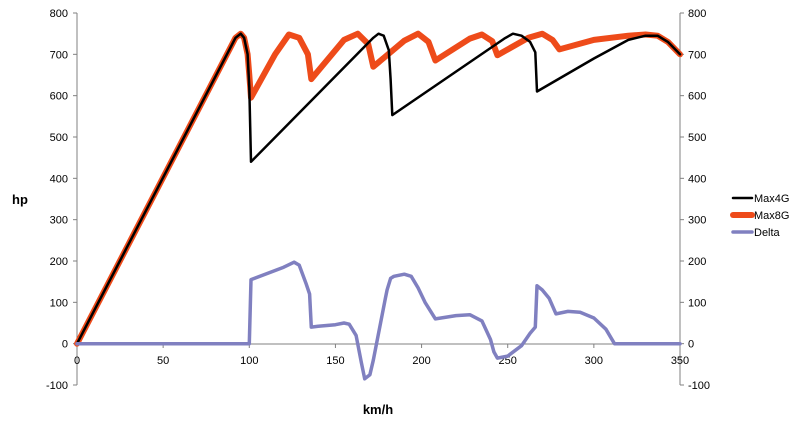 The width and height of the screenshot is (800, 432). Describe the element at coordinates (697, 138) in the screenshot. I see `right-y-tick-label: 500` at that location.